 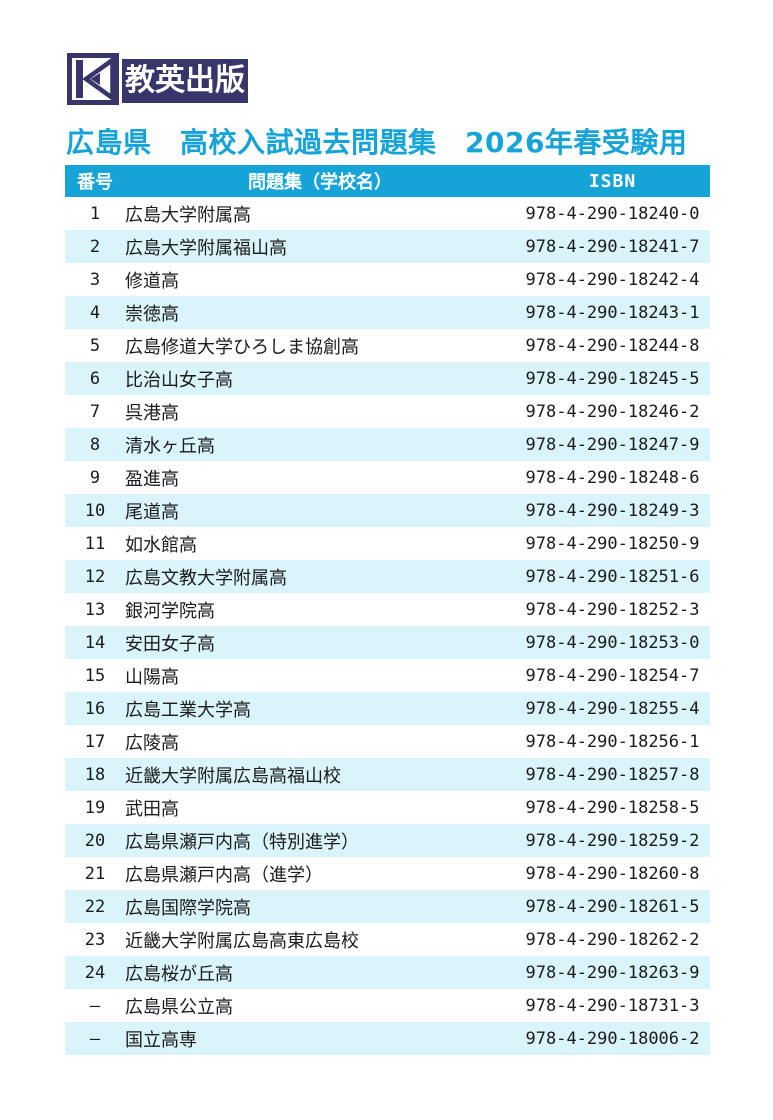 What do you see at coordinates (612, 1038) in the screenshot?
I see `isbn-value: 978-4-290-18006-2` at bounding box center [612, 1038].